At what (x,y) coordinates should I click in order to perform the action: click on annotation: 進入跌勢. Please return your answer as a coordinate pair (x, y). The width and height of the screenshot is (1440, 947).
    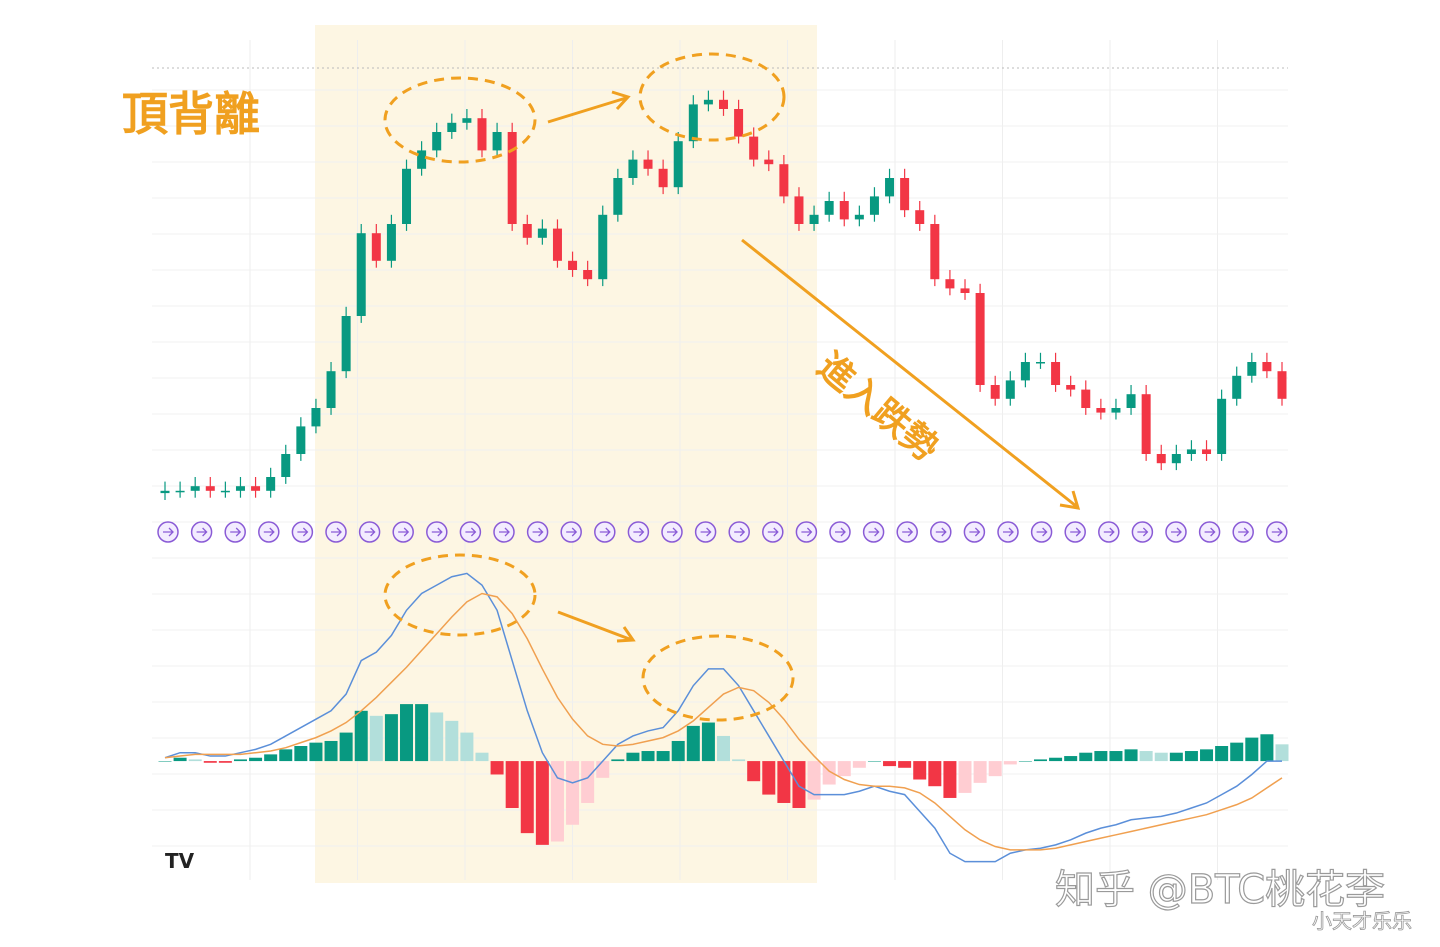
    Looking at the image, I should click on (877, 407).